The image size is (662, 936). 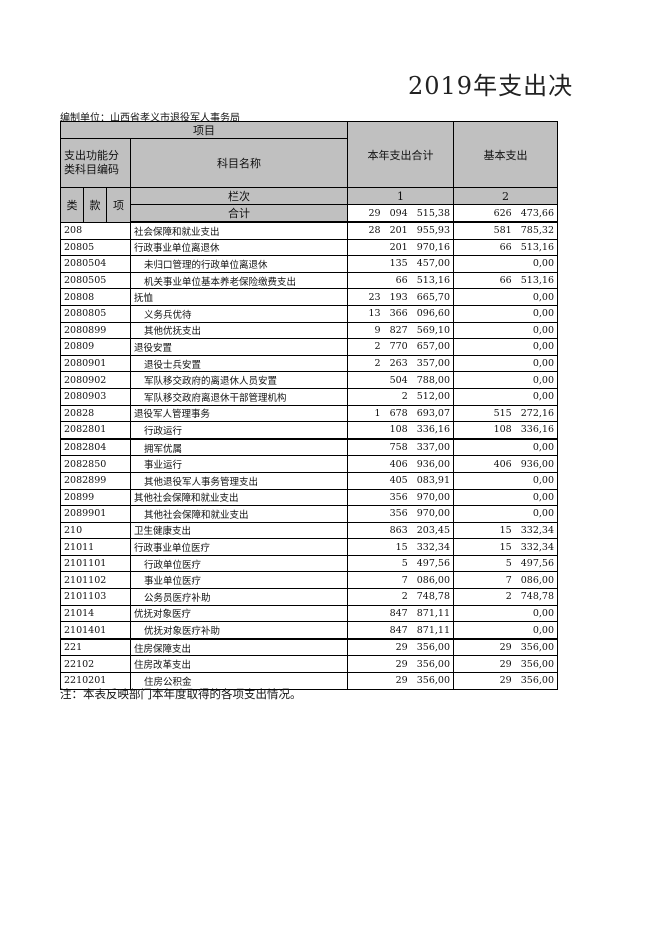 What do you see at coordinates (309, 447) in the screenshot?
I see `table-row: 2082804 拥军优属 758 337,00 0,00` at bounding box center [309, 447].